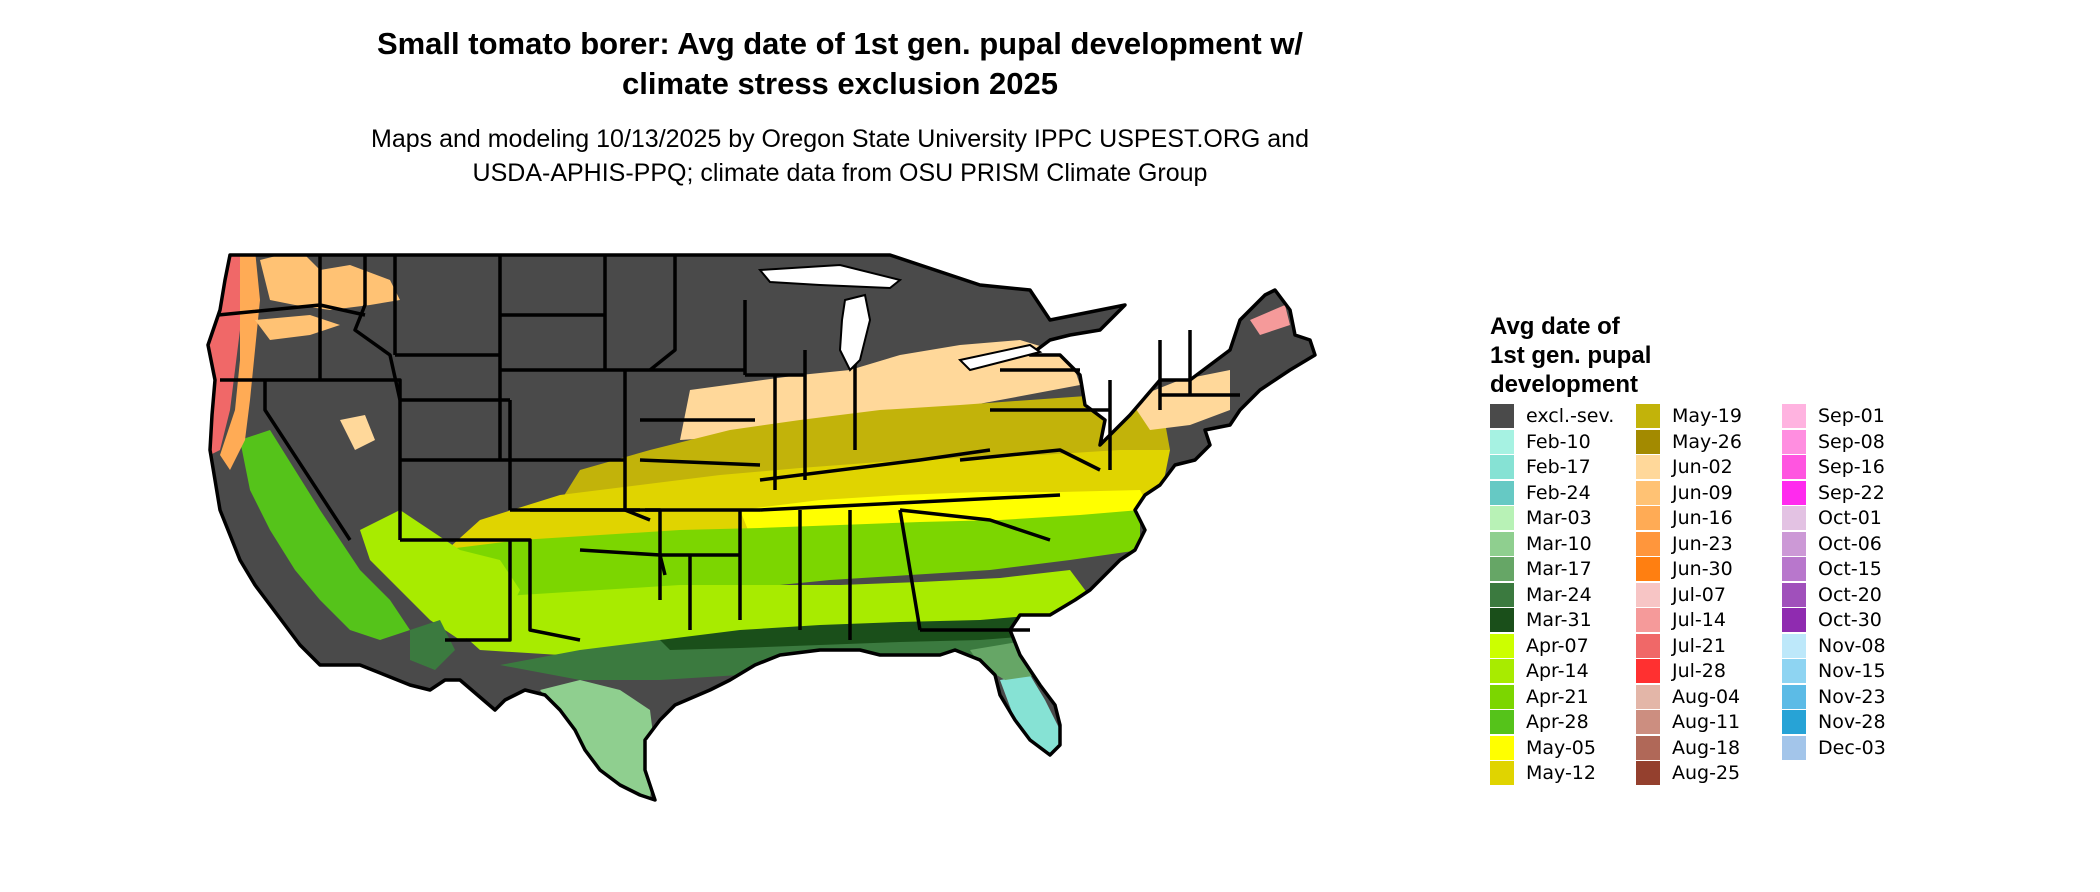 This screenshot has width=2100, height=892. I want to click on legend-title-line-3: development, so click(1564, 384).